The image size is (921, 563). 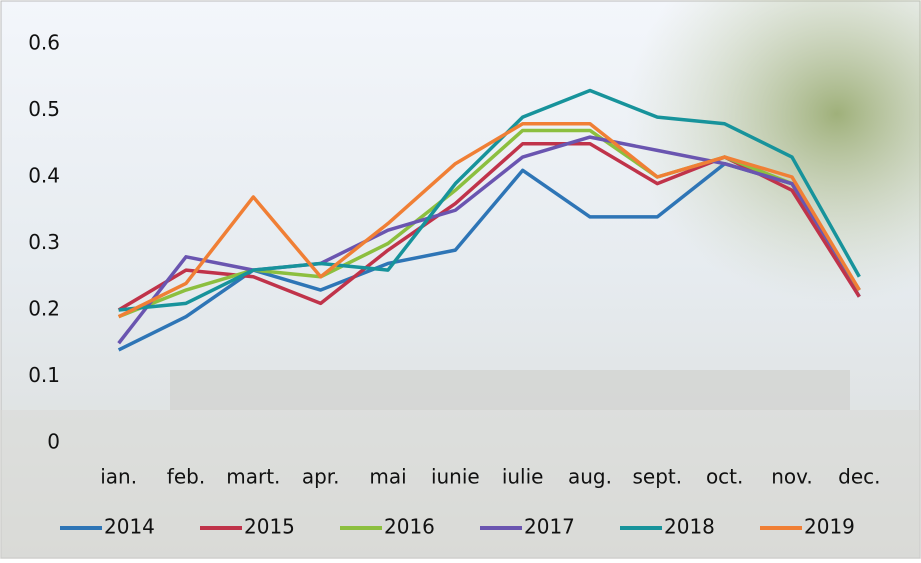 I want to click on x-tick-label: apr., so click(x=321, y=477).